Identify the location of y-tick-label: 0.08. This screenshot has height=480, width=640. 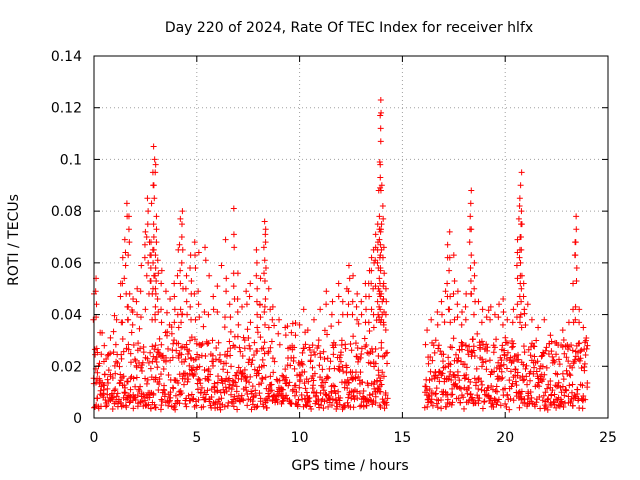
(66, 212).